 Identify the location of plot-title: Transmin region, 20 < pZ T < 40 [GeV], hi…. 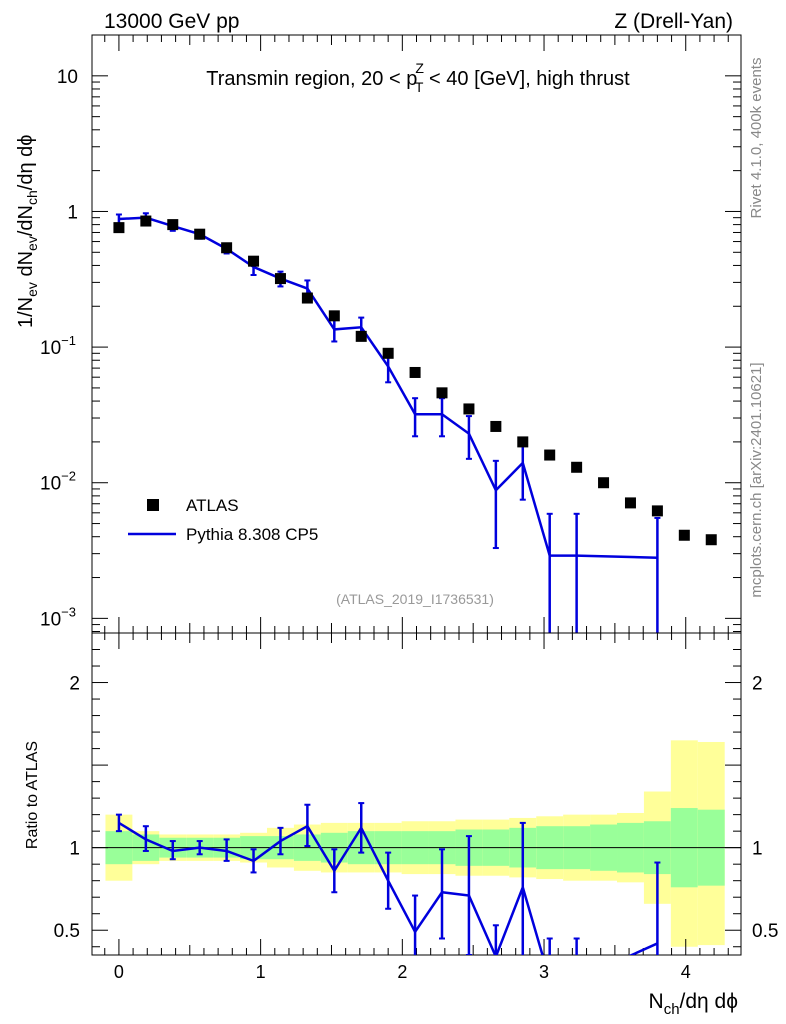
(418, 77).